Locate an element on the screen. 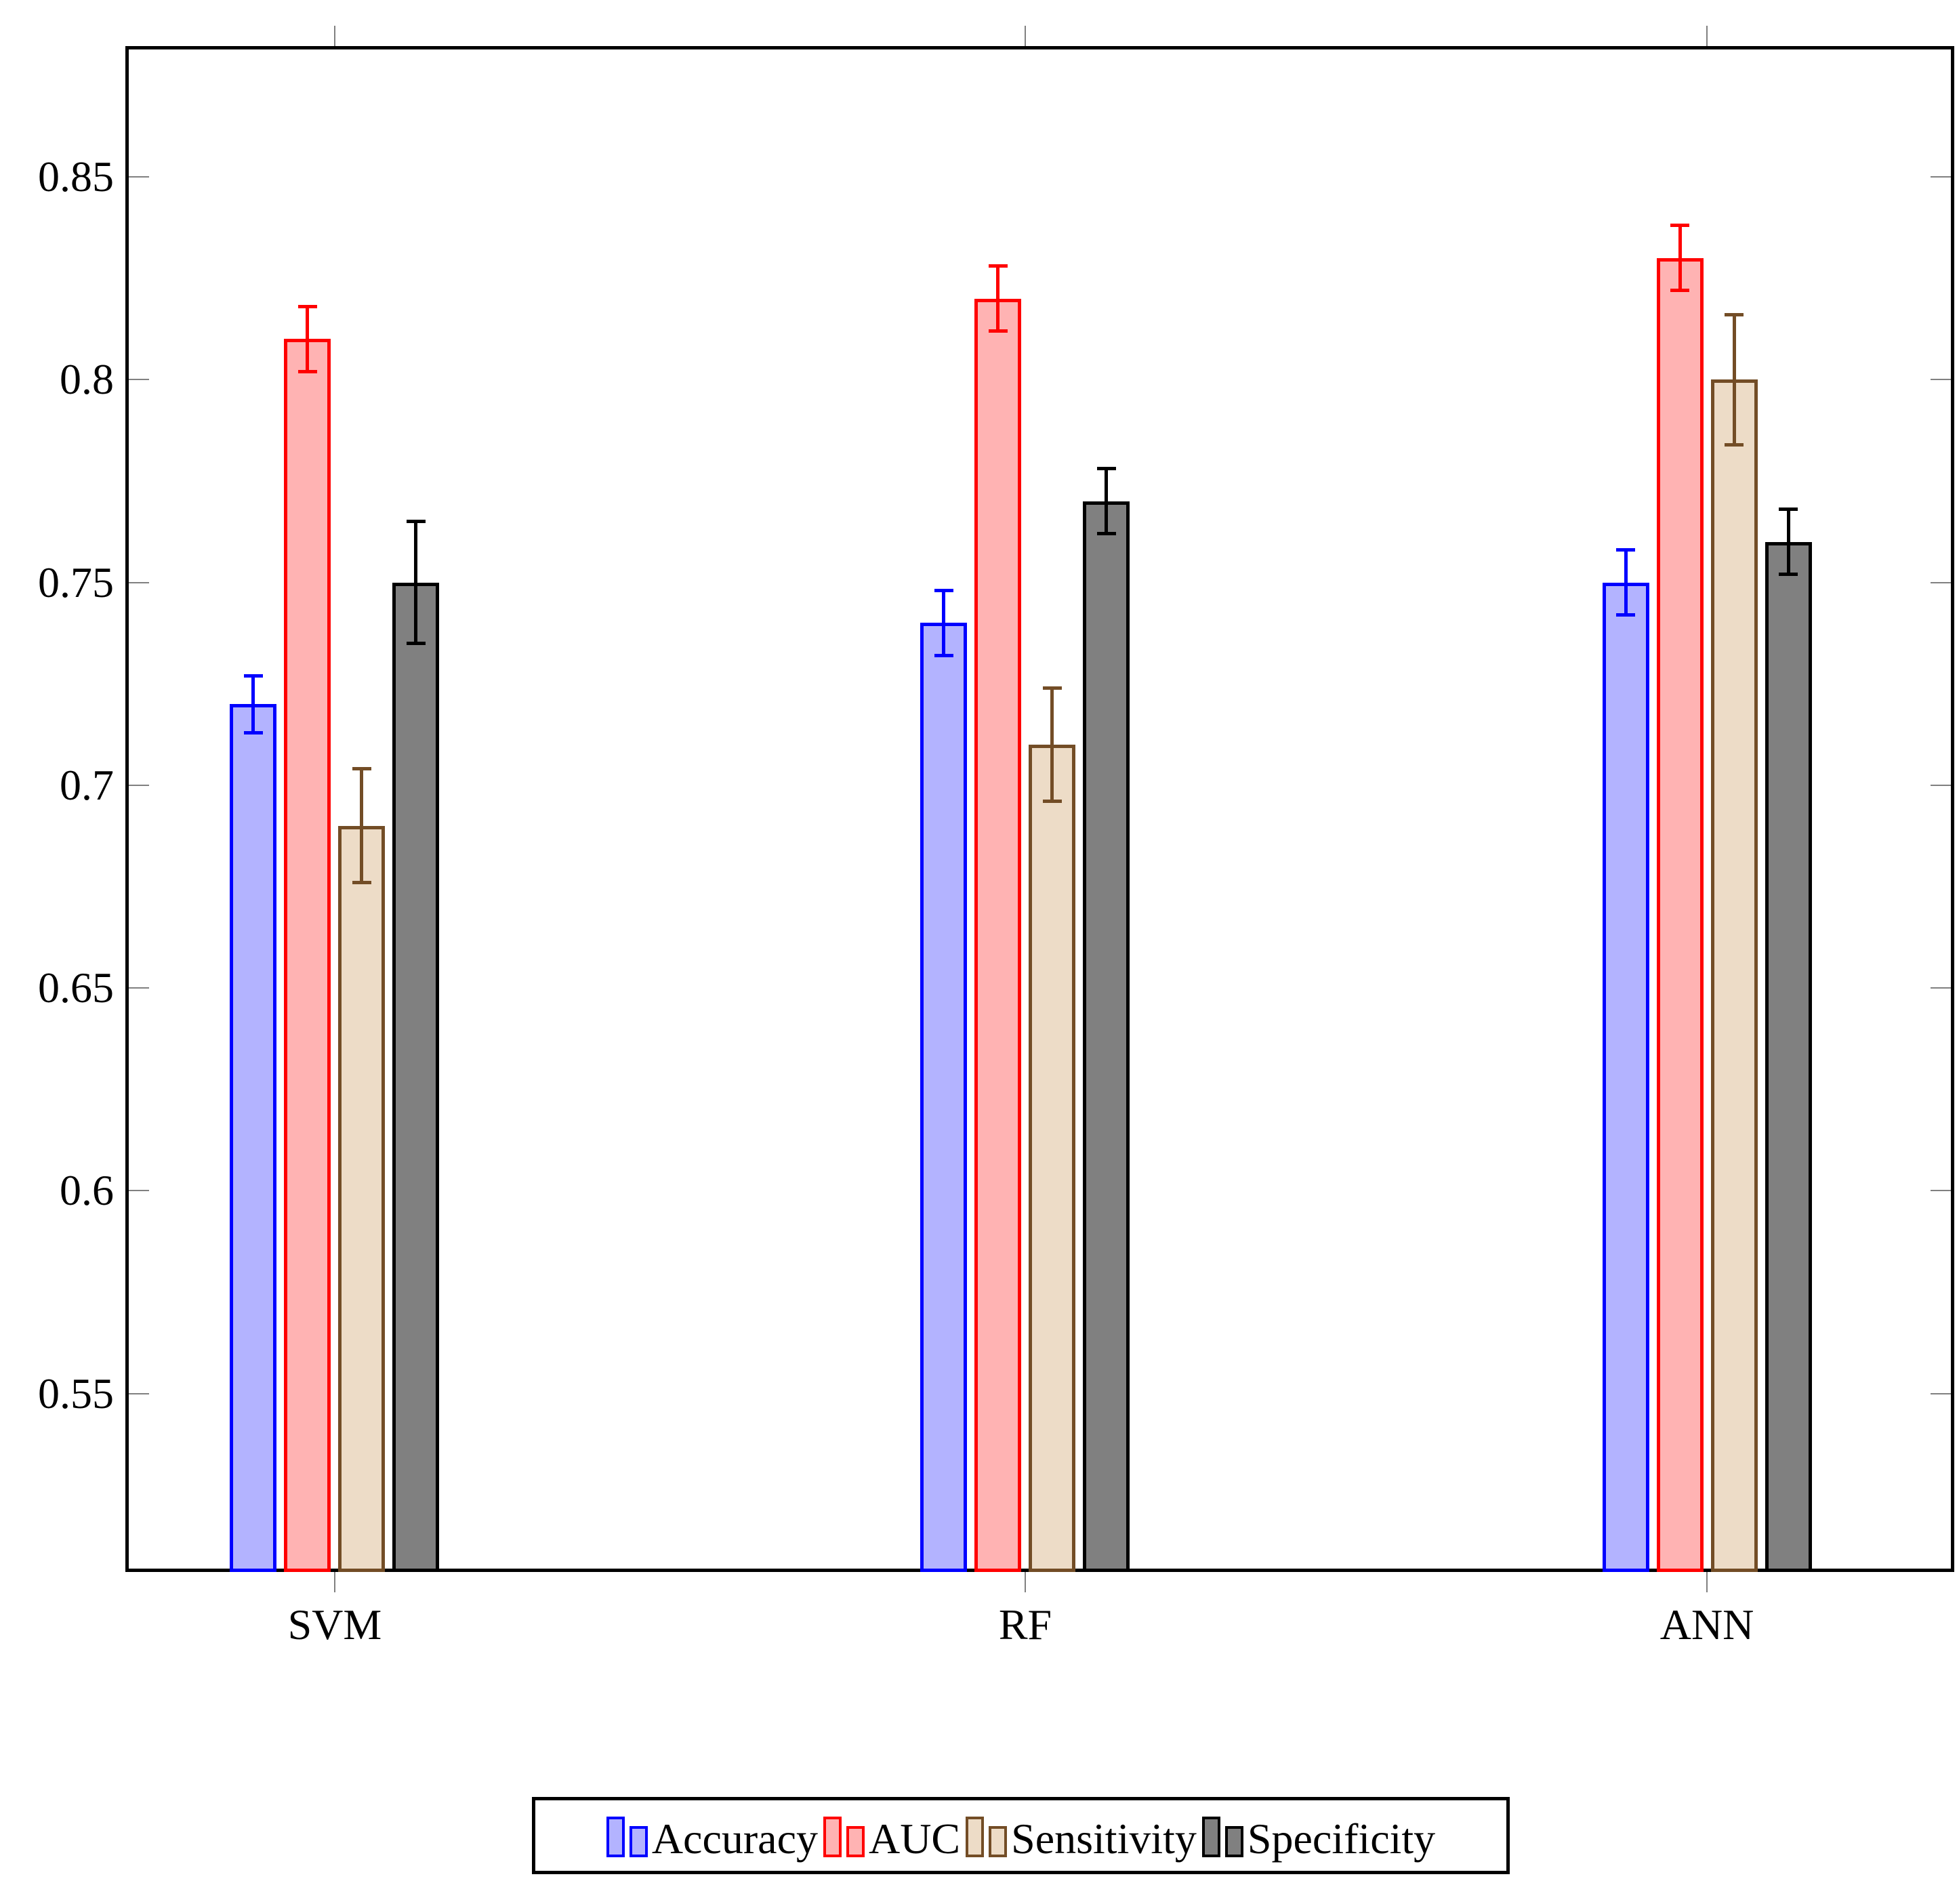 The image size is (1959, 1904). x-axis-group-label: SVM is located at coordinates (334, 1625).